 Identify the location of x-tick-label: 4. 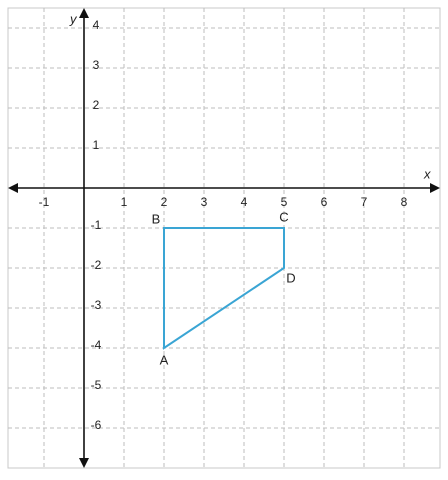
(244, 202).